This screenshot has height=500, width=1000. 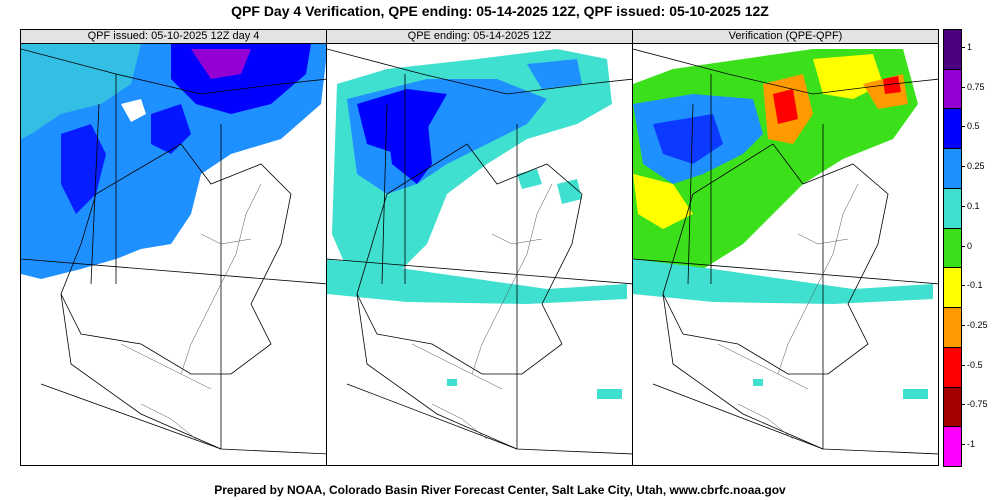 What do you see at coordinates (970, 245) in the screenshot?
I see `colorbar-tick-label: 0` at bounding box center [970, 245].